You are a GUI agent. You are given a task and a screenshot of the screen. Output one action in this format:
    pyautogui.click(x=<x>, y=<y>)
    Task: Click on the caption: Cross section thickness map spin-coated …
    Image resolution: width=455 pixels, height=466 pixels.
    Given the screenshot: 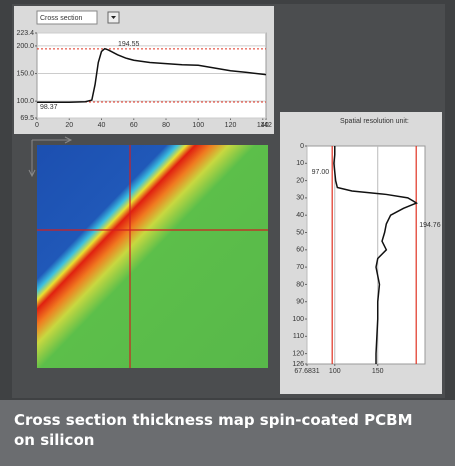 What is the action you would take?
    pyautogui.click(x=213, y=430)
    